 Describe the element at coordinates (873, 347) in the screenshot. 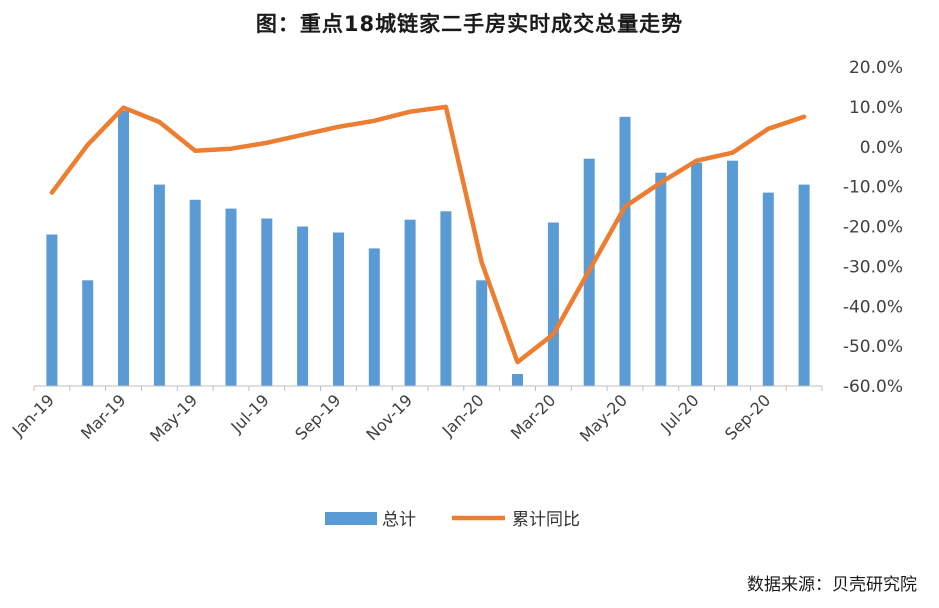

I see `y-tick-label: -50.0%` at that location.